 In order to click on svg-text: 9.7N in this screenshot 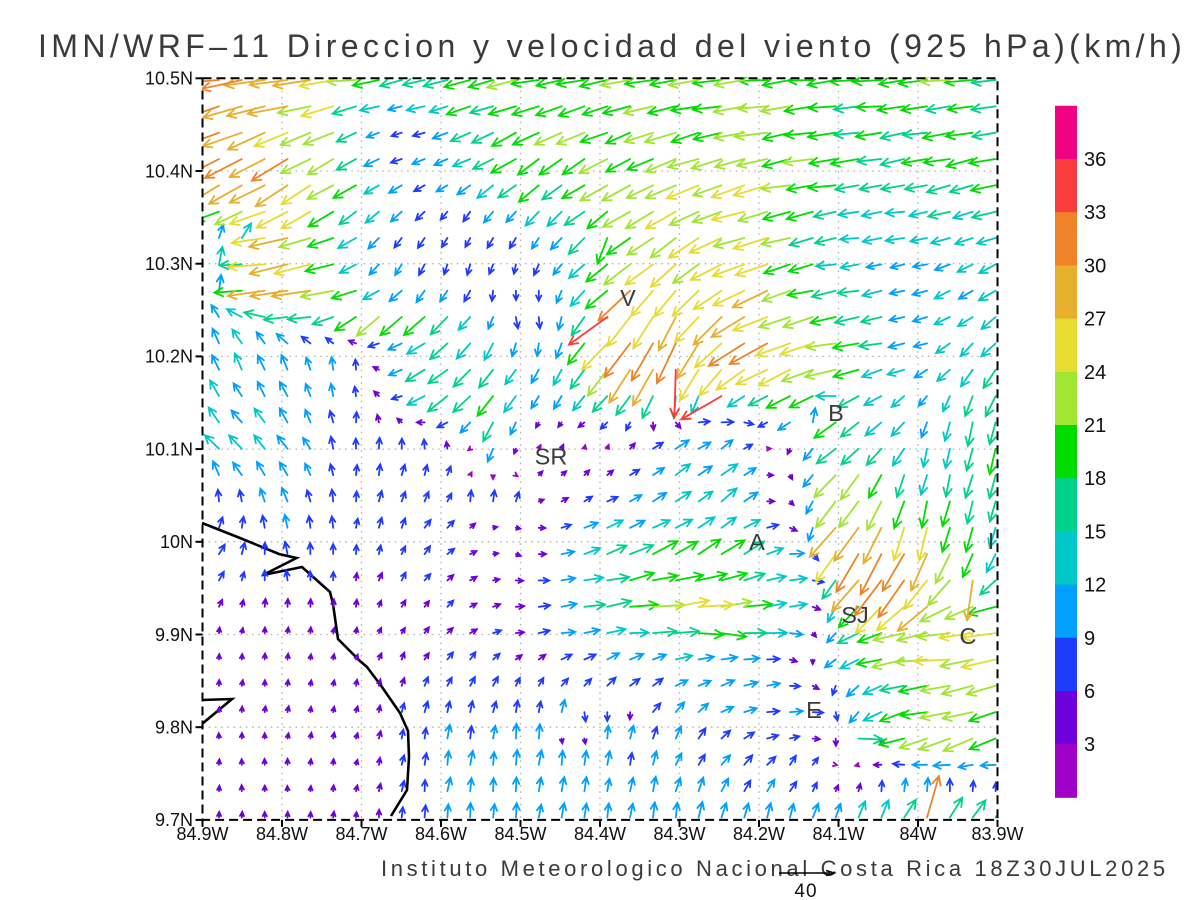, I will do `click(174, 820)`.